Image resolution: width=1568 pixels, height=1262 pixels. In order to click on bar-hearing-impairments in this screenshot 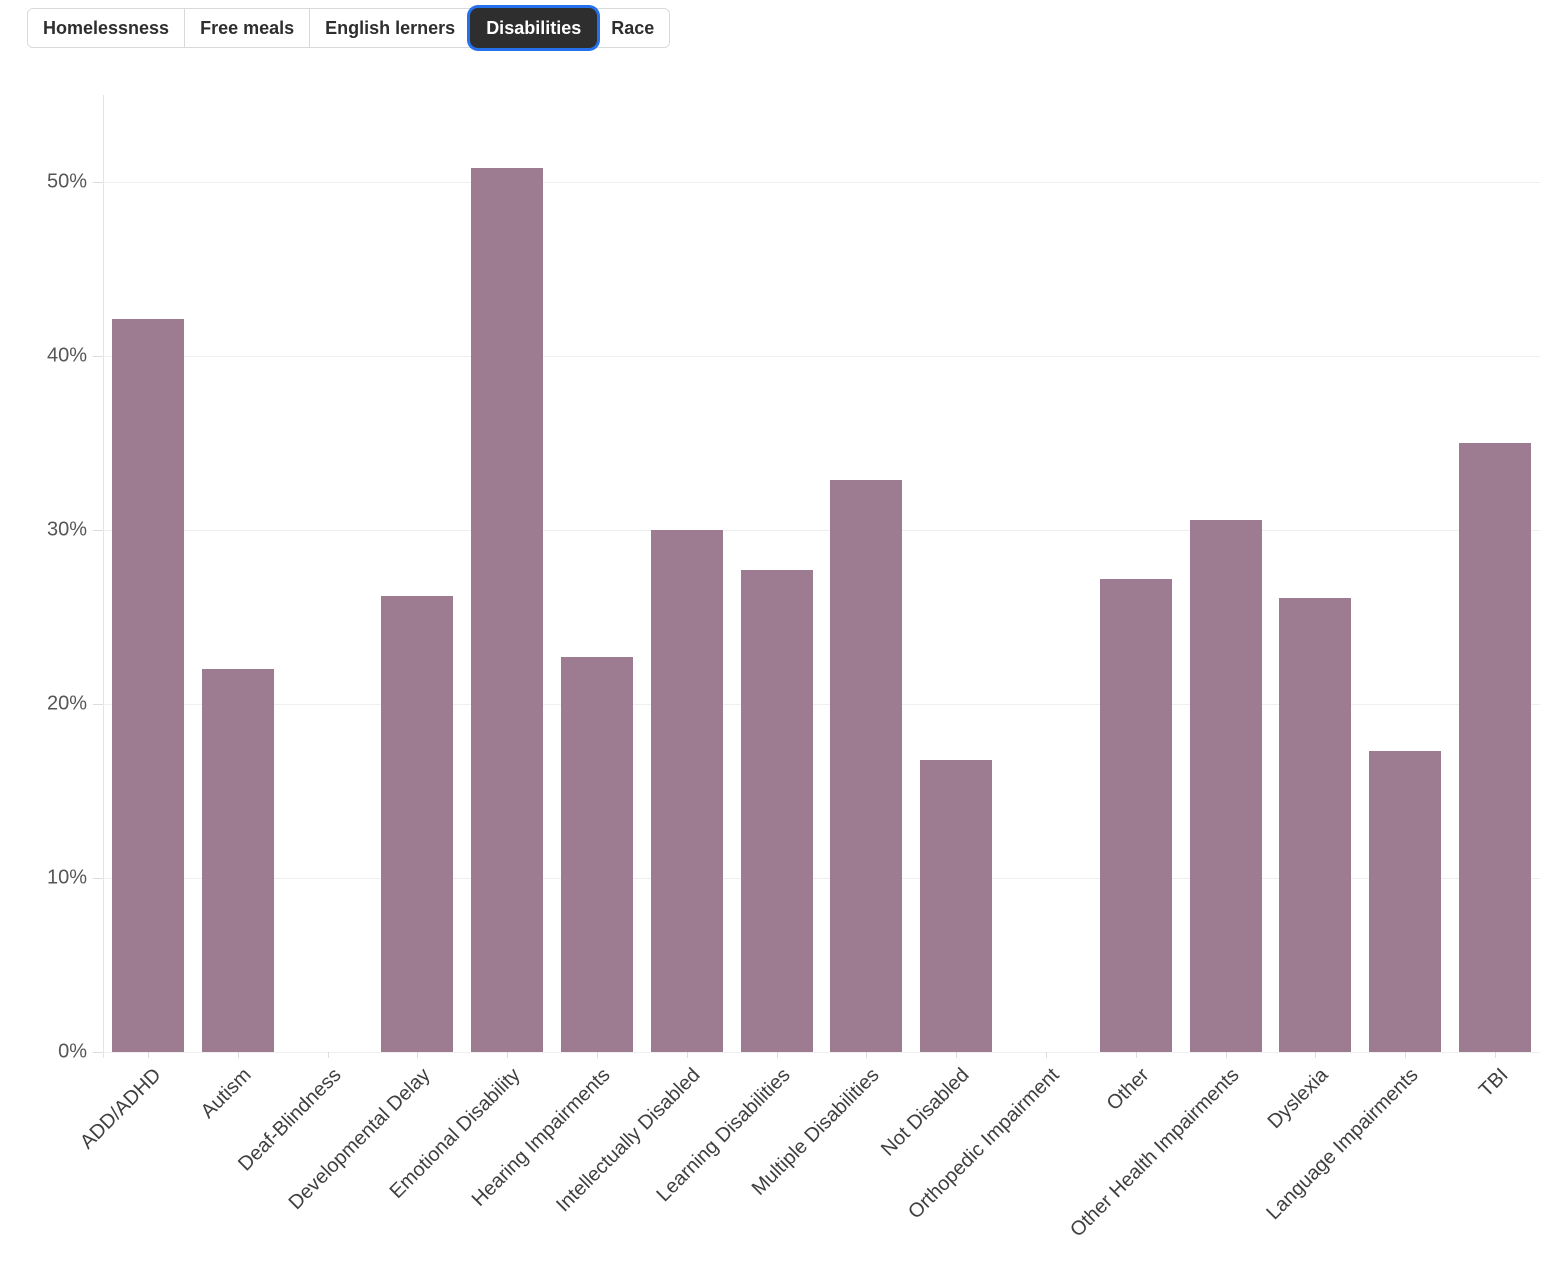, I will do `click(596, 854)`.